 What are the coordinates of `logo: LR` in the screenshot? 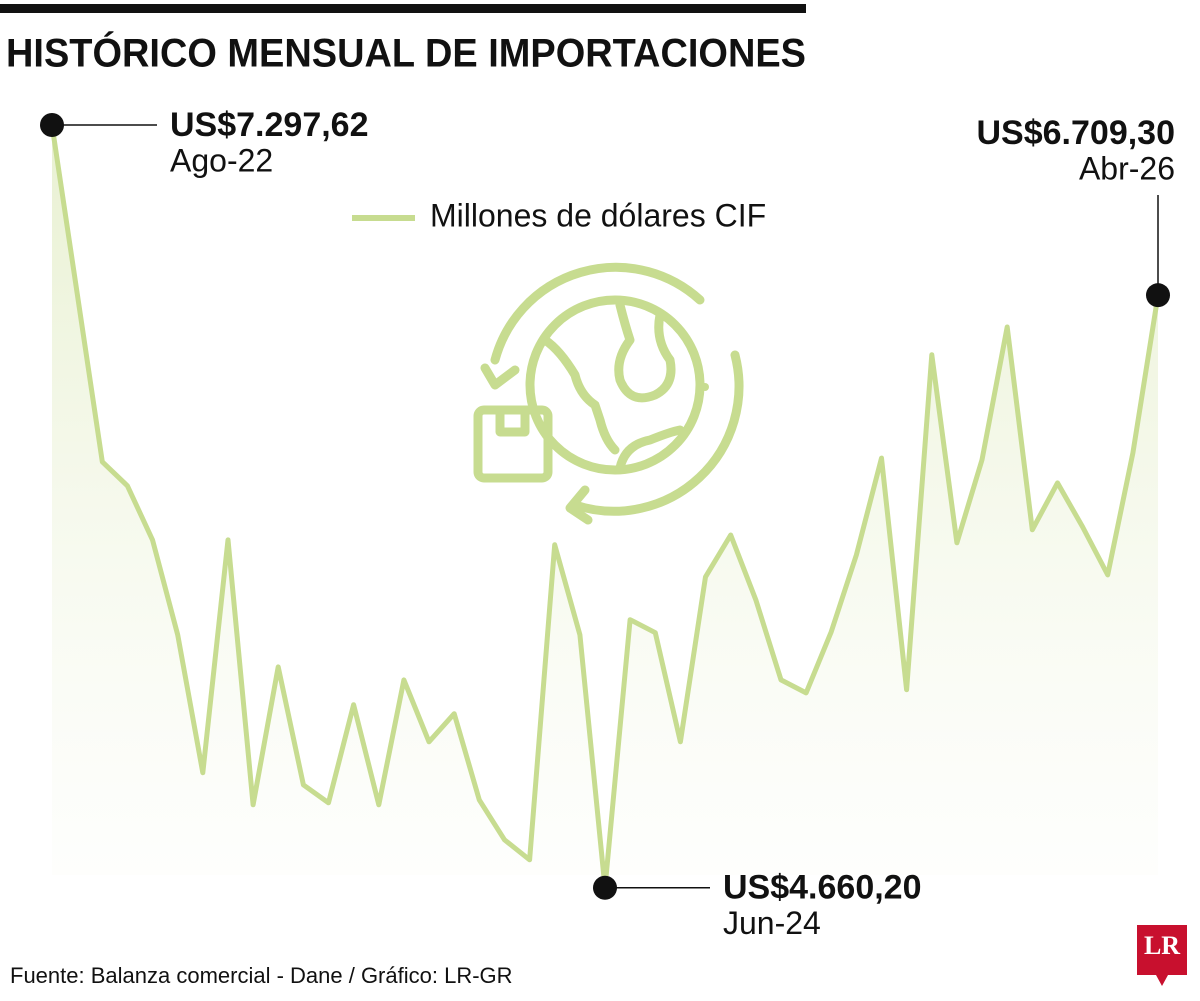 It's located at (1162, 945).